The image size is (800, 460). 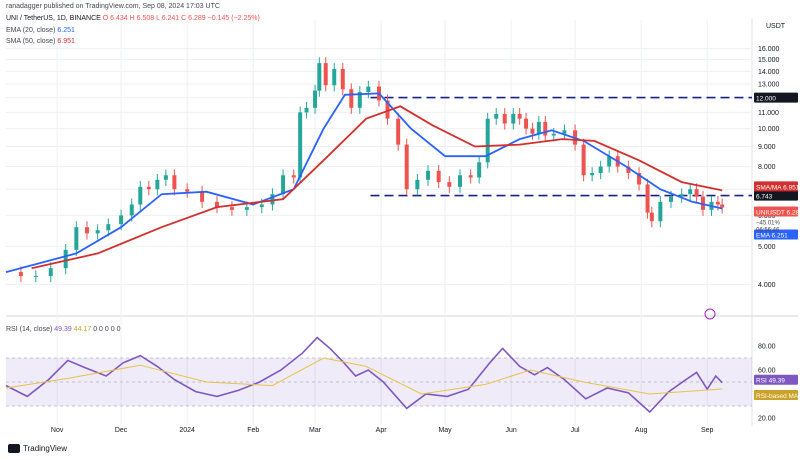 I want to click on price-tick-label: 5.000, so click(x=767, y=247).